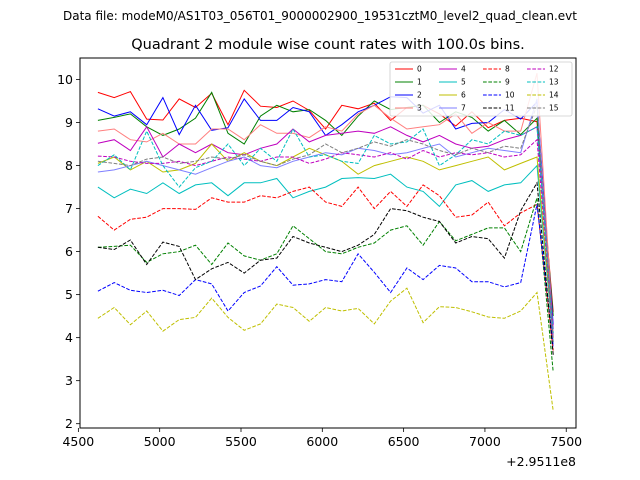  Describe the element at coordinates (78, 441) in the screenshot. I see `x-tick-label: 4500` at that location.